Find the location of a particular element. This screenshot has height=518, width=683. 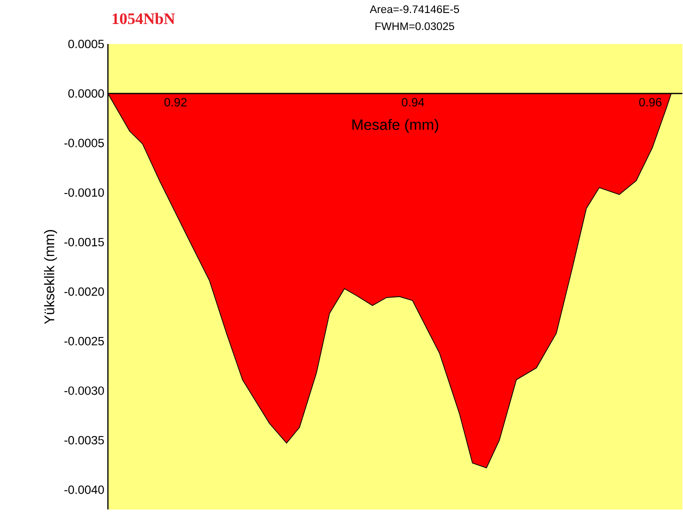

y-tick-label: -0.0005 is located at coordinates (84, 143).